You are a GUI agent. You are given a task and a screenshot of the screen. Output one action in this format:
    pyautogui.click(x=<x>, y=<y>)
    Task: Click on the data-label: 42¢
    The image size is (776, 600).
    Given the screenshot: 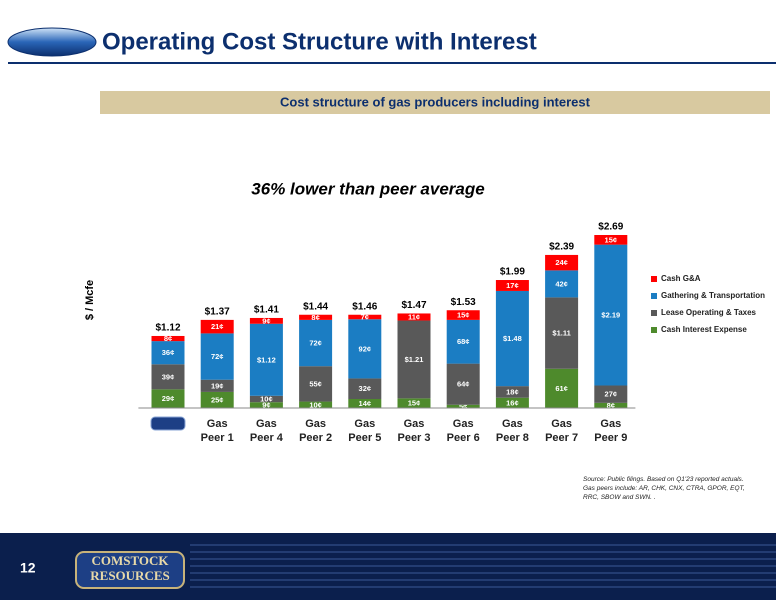 What is the action you would take?
    pyautogui.click(x=561, y=283)
    